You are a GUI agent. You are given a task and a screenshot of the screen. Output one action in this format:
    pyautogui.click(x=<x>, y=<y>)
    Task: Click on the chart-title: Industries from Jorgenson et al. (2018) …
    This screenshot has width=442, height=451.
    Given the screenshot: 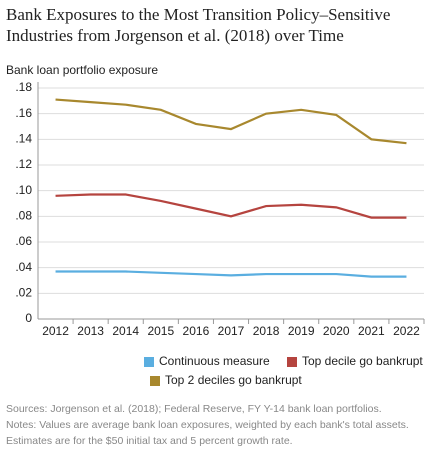 What is the action you would take?
    pyautogui.click(x=175, y=35)
    